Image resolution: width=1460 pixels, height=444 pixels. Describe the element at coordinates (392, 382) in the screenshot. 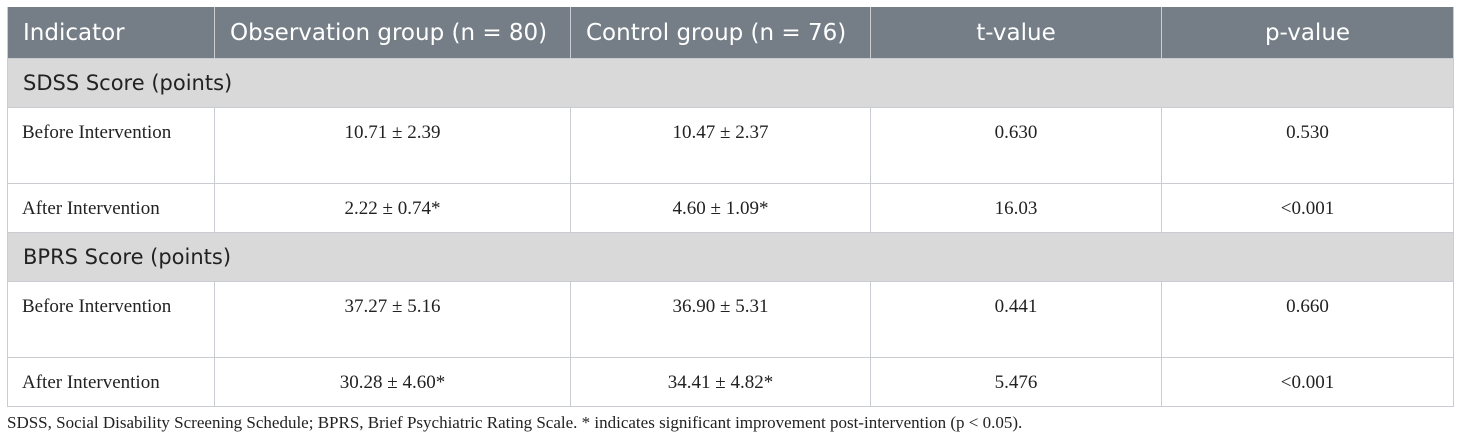

I see `observation-value: 30.28 ± 4.60*` at that location.